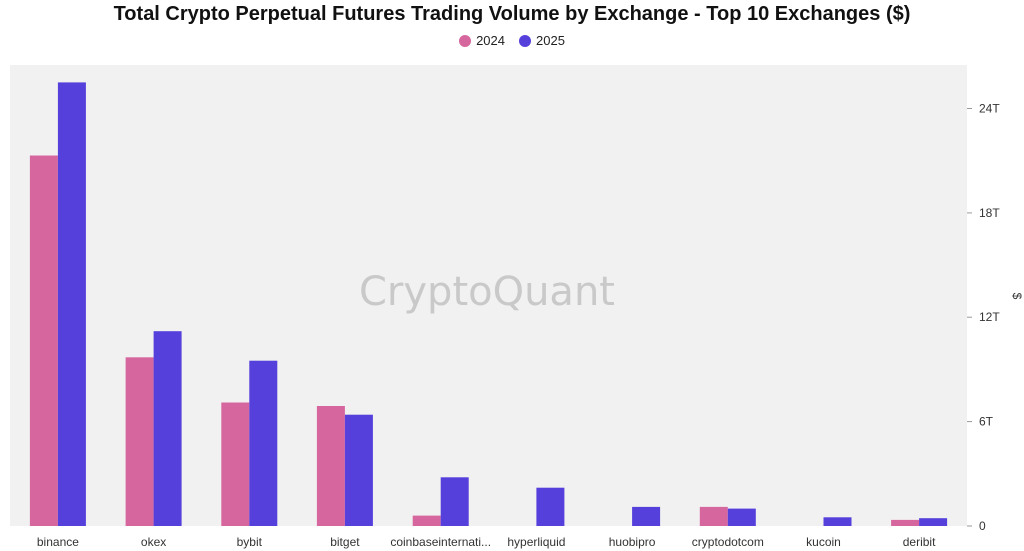 The image size is (1024, 551). I want to click on x-tick-label: huobipro, so click(632, 542).